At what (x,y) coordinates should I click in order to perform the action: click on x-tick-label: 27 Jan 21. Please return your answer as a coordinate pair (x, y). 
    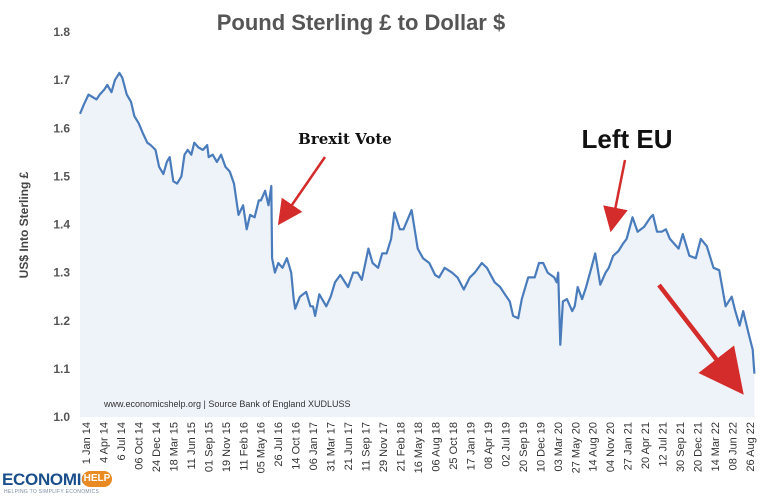
    Looking at the image, I should click on (629, 446).